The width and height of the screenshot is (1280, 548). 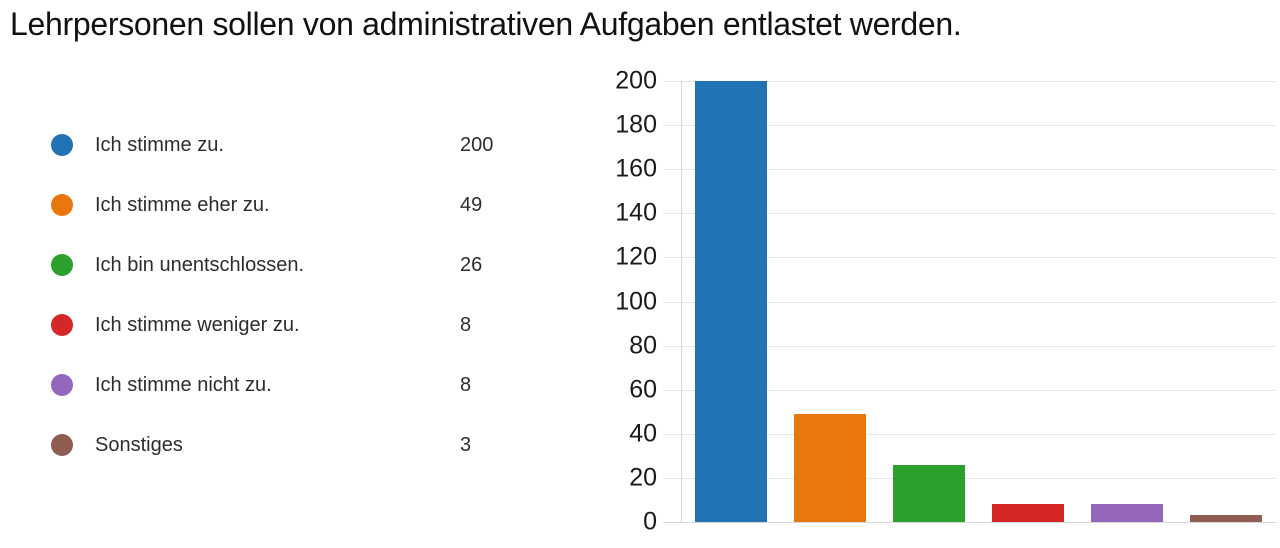 What do you see at coordinates (636, 80) in the screenshot?
I see `y-axis-tick-label: 200` at bounding box center [636, 80].